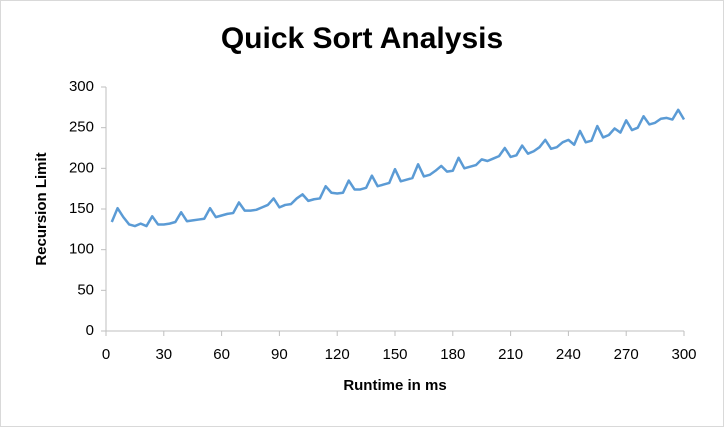 This screenshot has width=725, height=433. What do you see at coordinates (683, 354) in the screenshot?
I see `x-tick-label: 300` at bounding box center [683, 354].